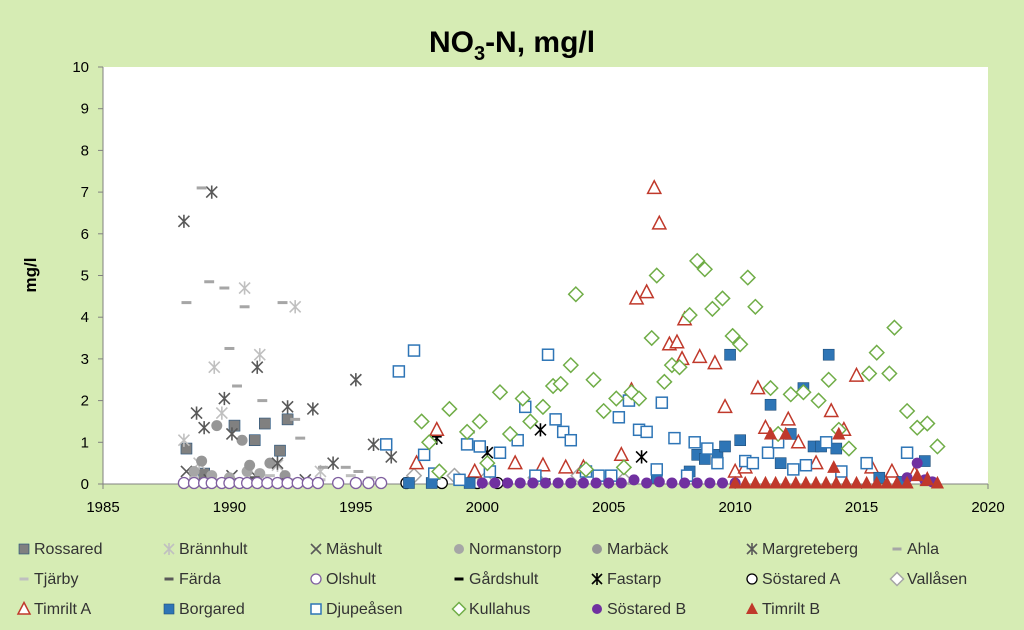  What do you see at coordinates (928, 579) in the screenshot?
I see `legend-item: Vallåsen` at bounding box center [928, 579].